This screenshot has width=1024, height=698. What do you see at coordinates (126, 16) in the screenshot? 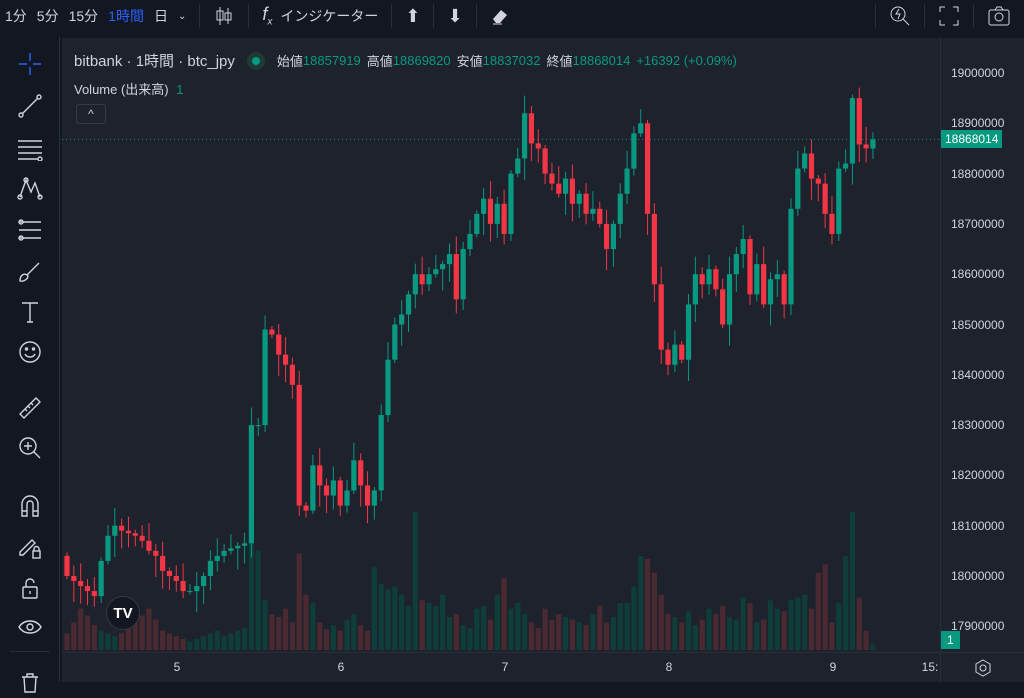
I see `interval-1h: 1時間` at bounding box center [126, 16].